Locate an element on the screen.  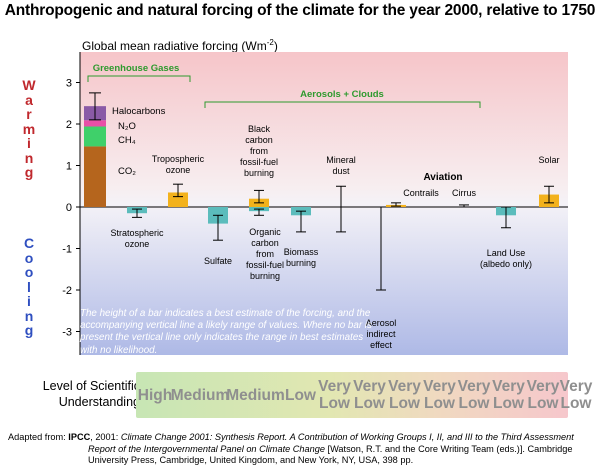
bar-co2 is located at coordinates (95, 176).